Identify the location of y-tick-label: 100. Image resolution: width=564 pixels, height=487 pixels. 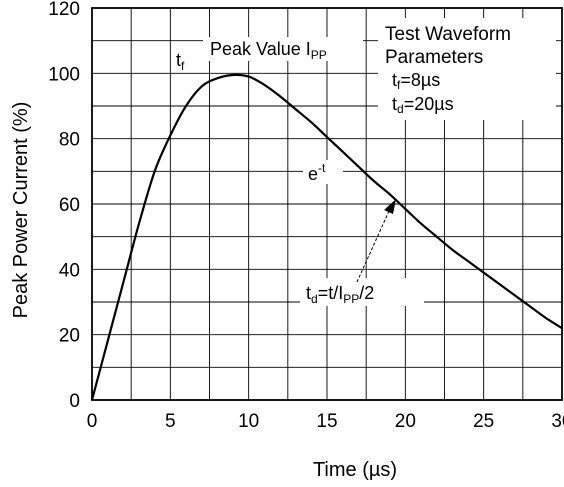
(64, 74).